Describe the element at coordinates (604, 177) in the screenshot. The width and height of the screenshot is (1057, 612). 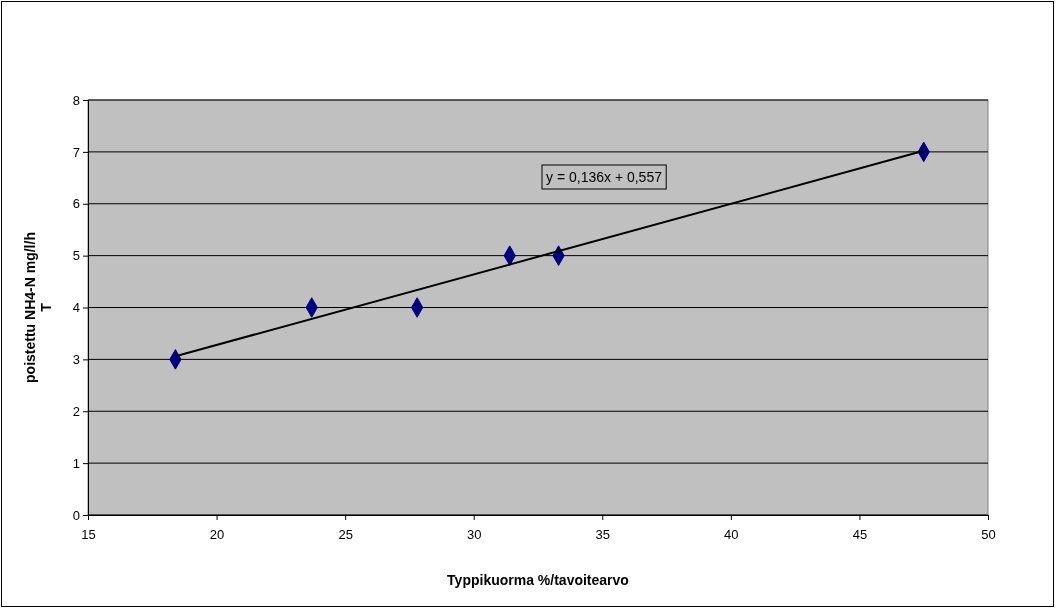
I see `annotation: y = 0,136x + 0,557` at that location.